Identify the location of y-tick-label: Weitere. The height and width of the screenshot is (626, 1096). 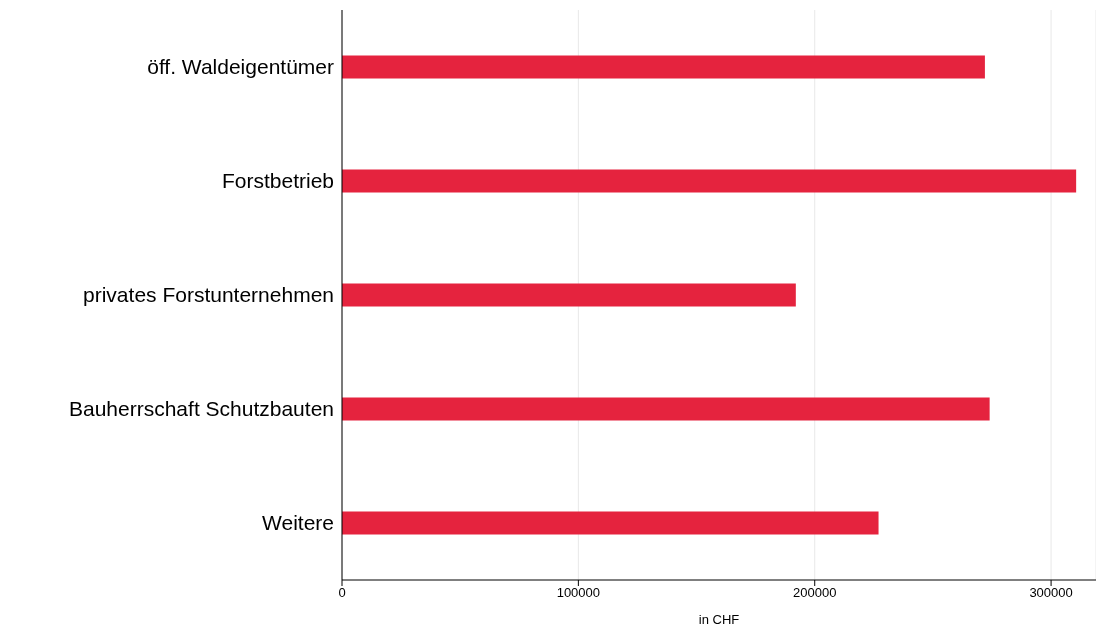
(298, 523).